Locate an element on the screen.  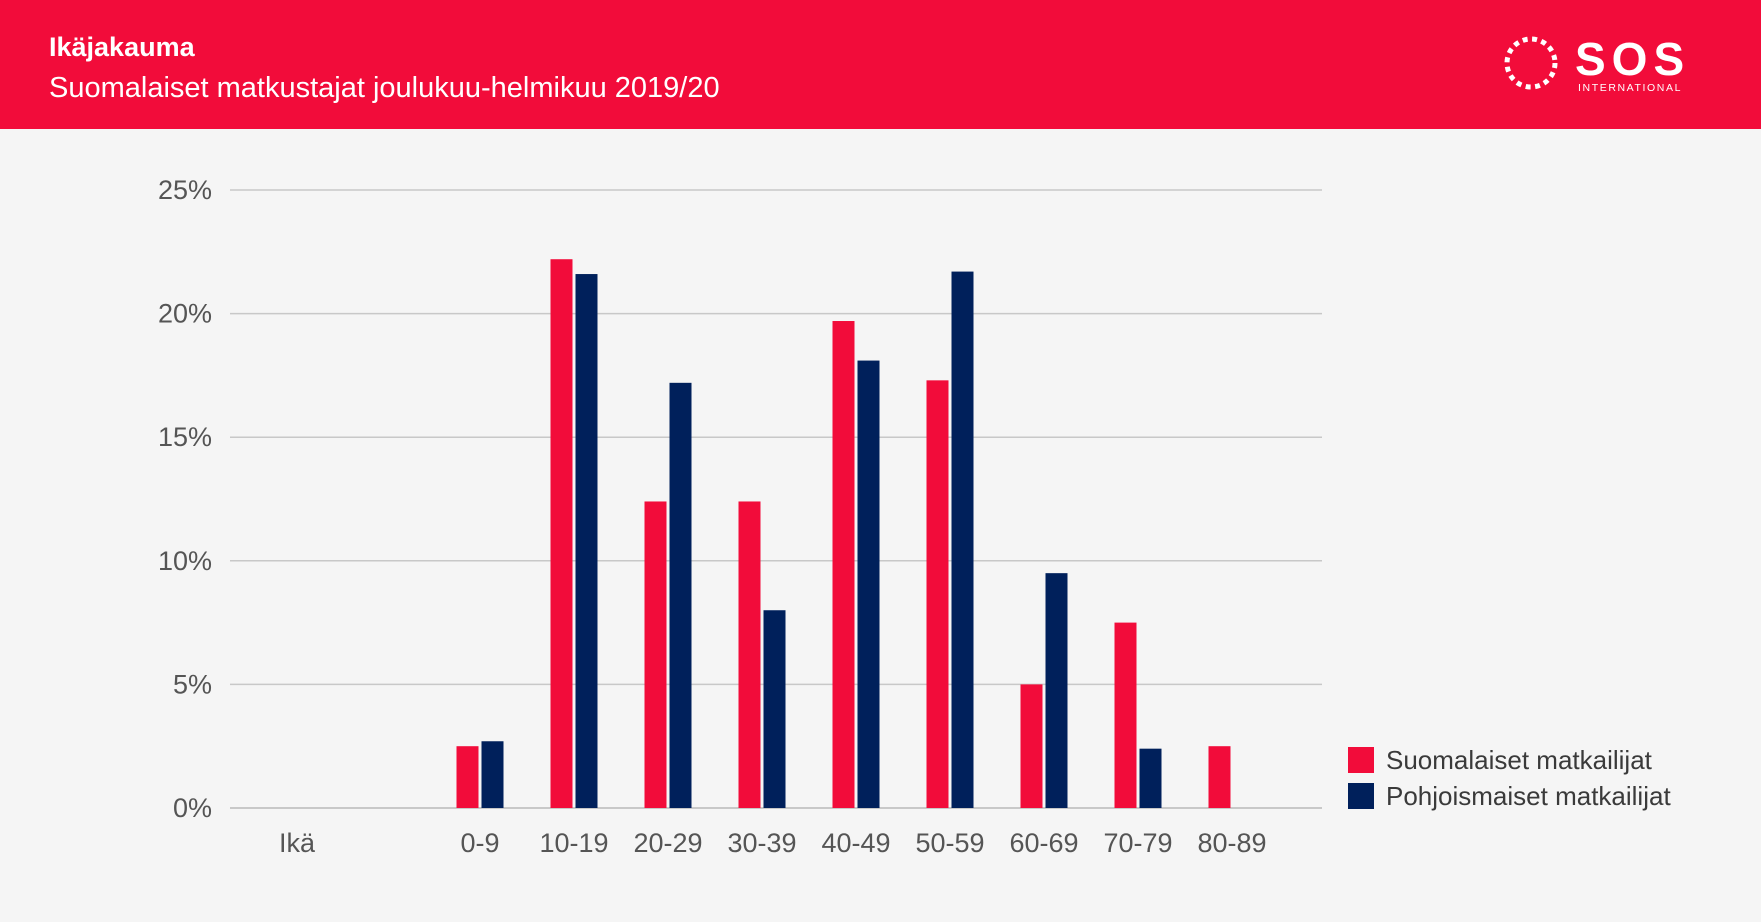
logo-text: SOS is located at coordinates (1633, 59).